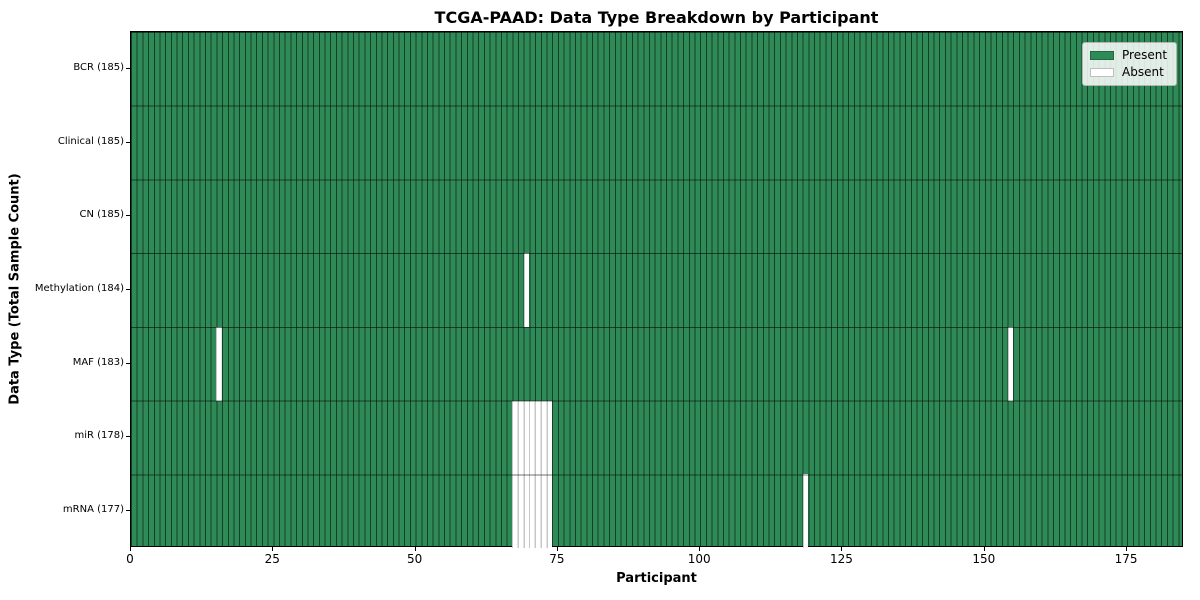 The image size is (1200, 600). Describe the element at coordinates (130, 559) in the screenshot. I see `xtick-label: 0` at that location.